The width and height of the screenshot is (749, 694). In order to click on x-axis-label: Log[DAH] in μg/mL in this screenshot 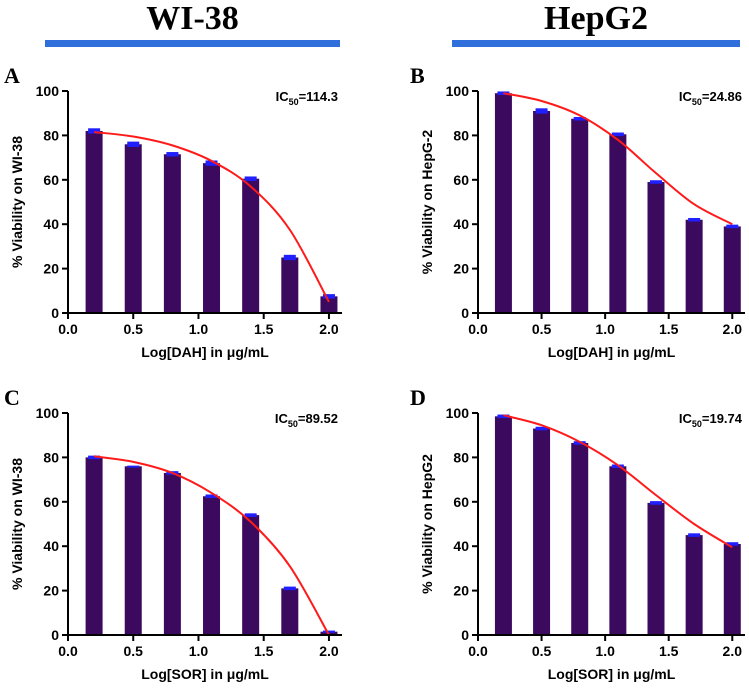, I will do `click(205, 352)`.